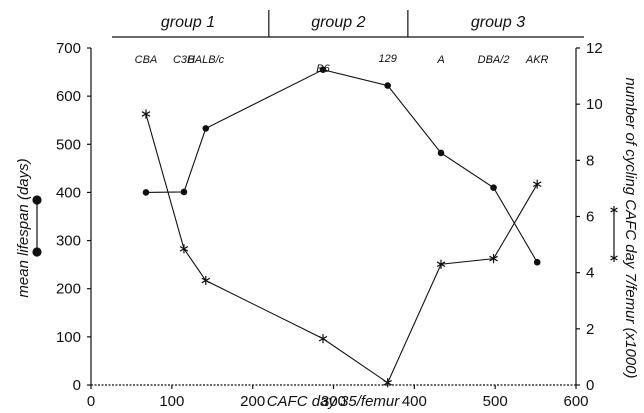  What do you see at coordinates (68, 192) in the screenshot?
I see `y-left-tick-label: 400` at bounding box center [68, 192].